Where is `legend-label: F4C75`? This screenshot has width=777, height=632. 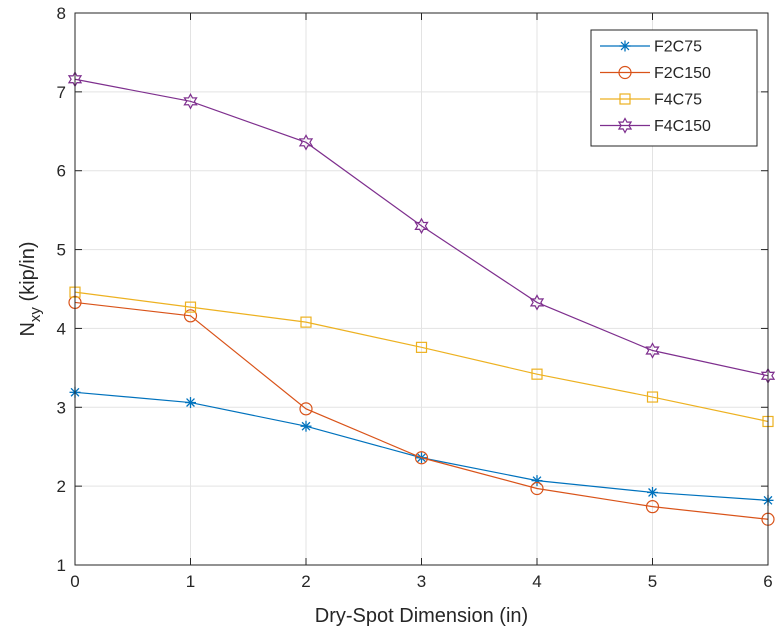
legend-label: F4C75 is located at coordinates (678, 100).